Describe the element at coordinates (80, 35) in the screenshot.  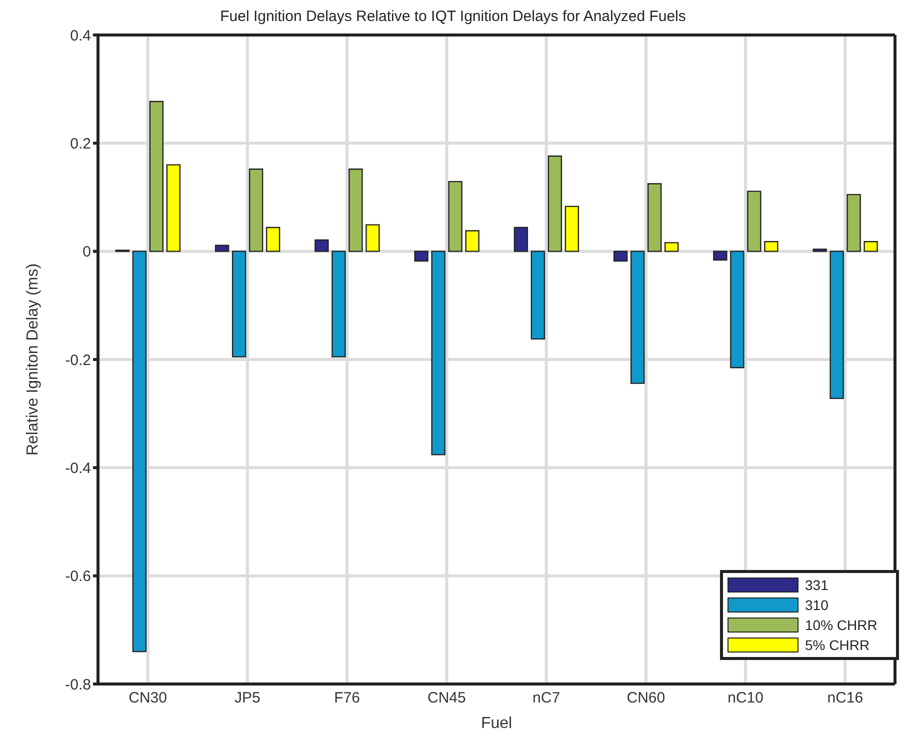
I see `y-tick-label: 0.4` at that location.